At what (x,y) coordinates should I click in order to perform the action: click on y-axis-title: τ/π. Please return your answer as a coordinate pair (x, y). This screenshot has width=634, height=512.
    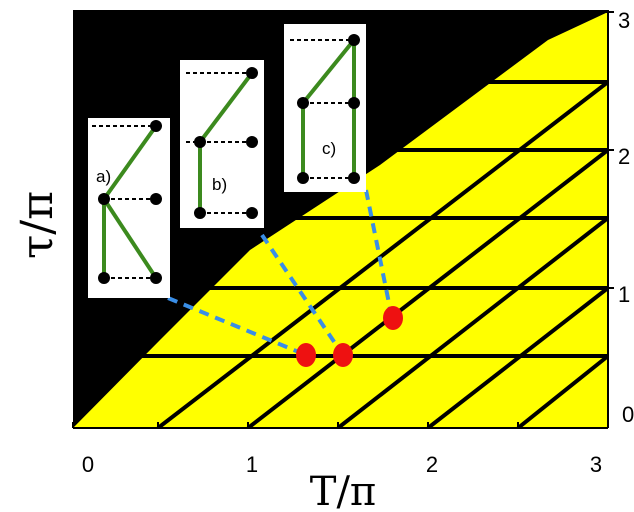
    Looking at the image, I should click on (37, 225).